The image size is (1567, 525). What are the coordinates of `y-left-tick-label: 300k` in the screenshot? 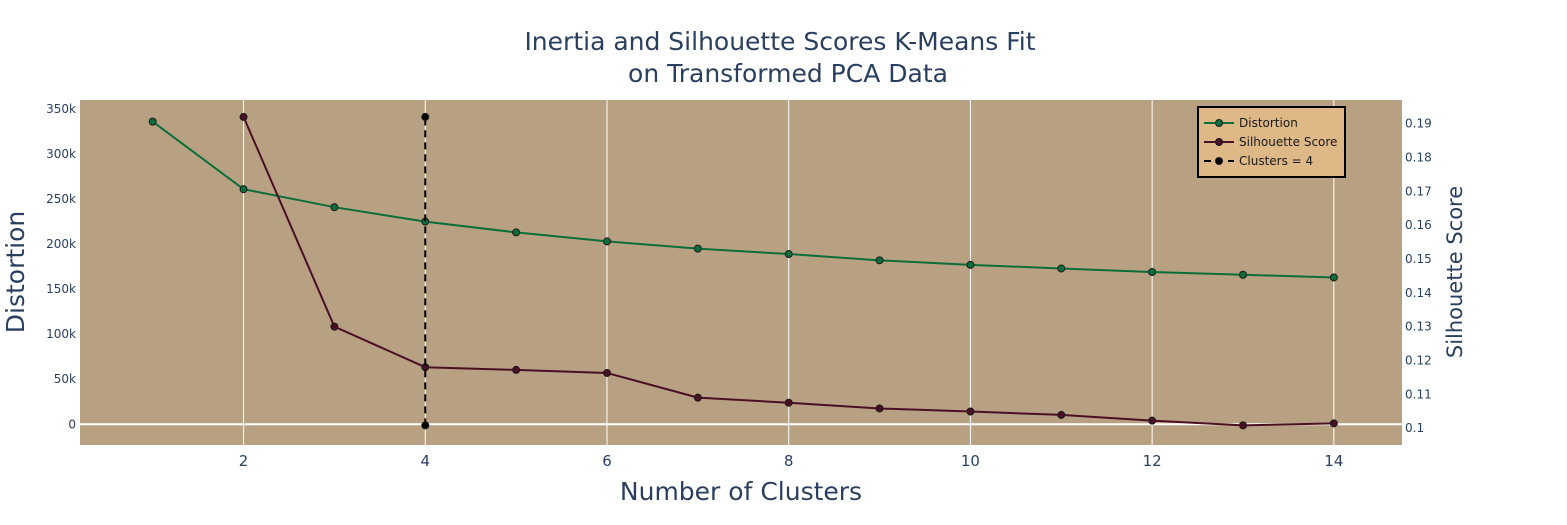 It's located at (61, 154).